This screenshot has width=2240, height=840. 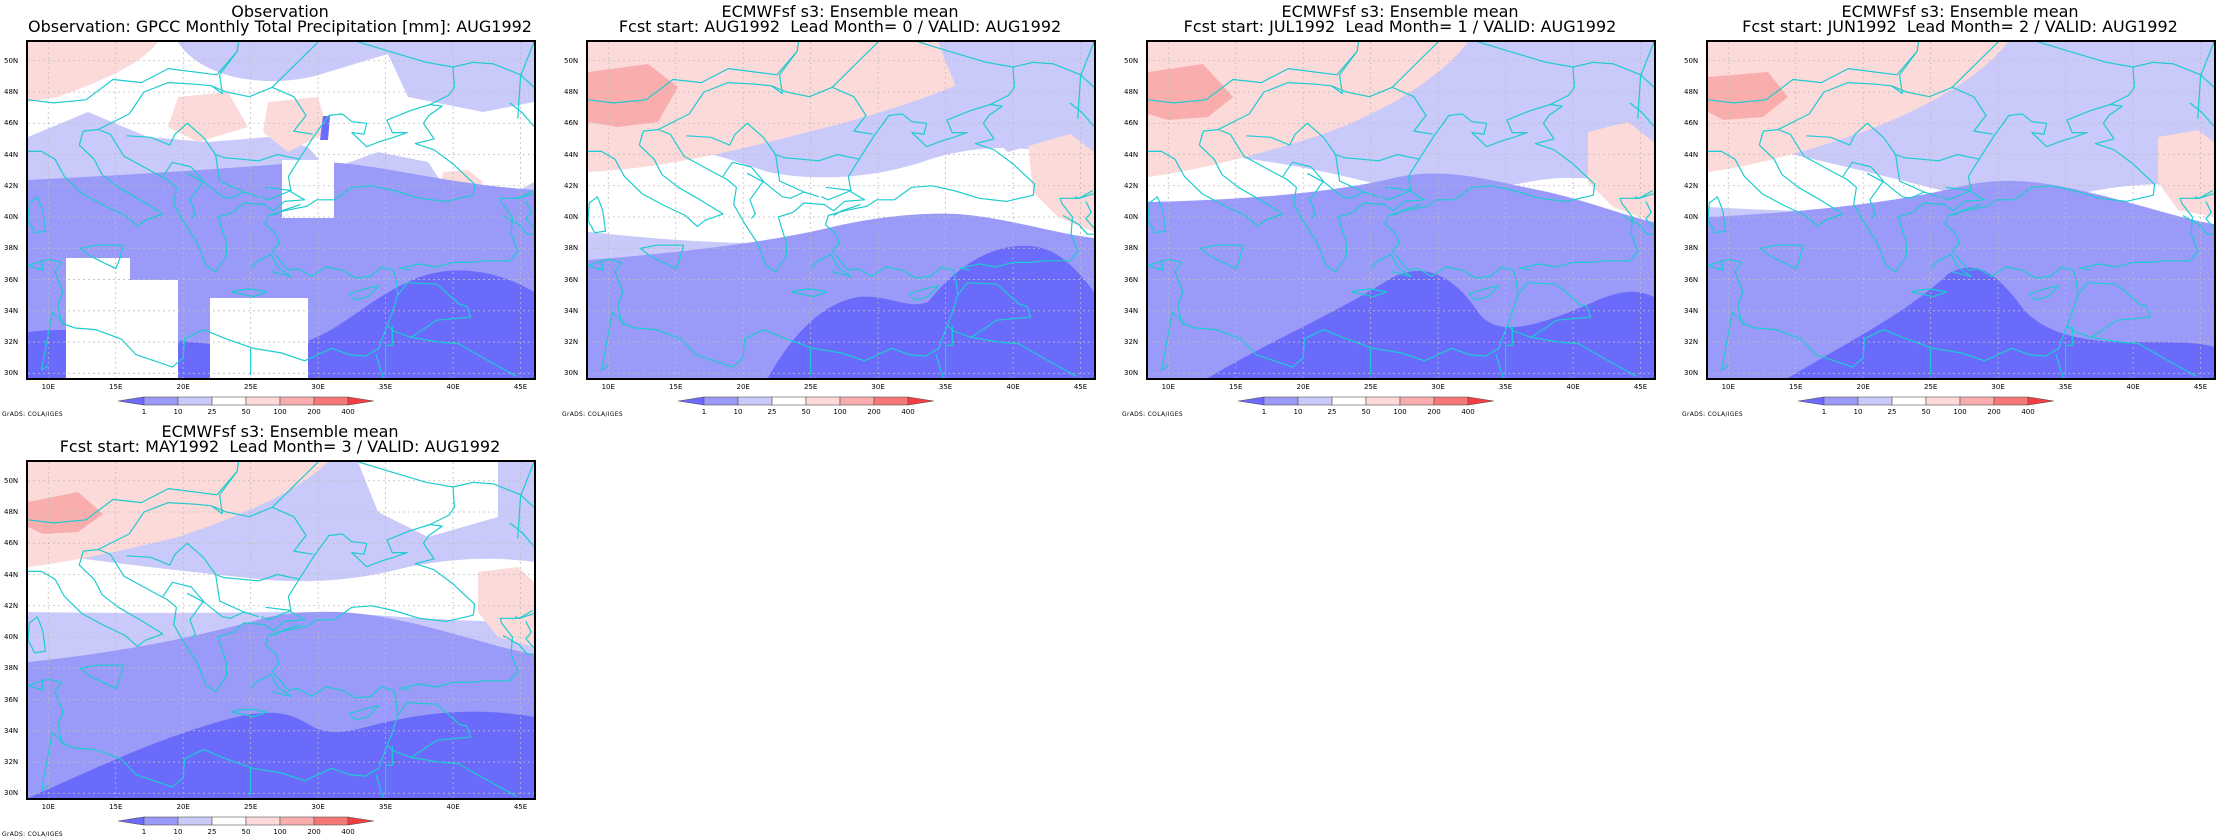 What do you see at coordinates (841, 210) in the screenshot?
I see `map-svg` at bounding box center [841, 210].